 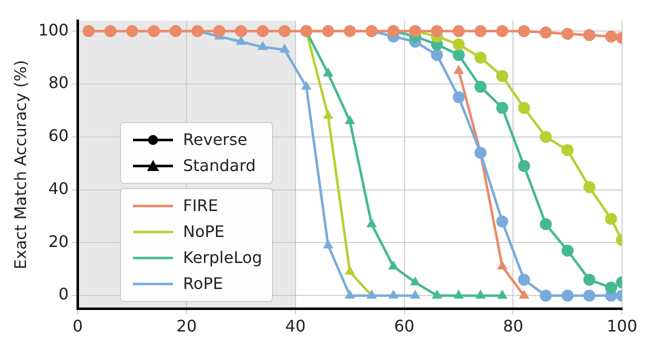 What do you see at coordinates (222, 258) in the screenshot?
I see `legend-label: KerpleLog` at bounding box center [222, 258].